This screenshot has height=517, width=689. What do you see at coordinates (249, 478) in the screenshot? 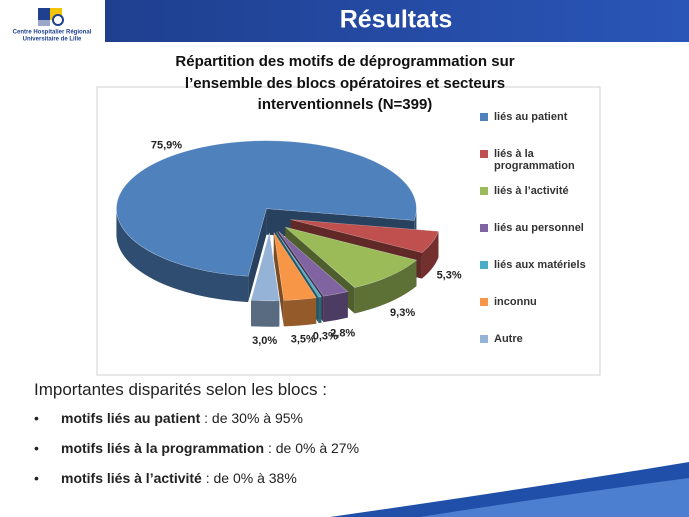
I see `bullet-rest: : de 0% à 38%` at bounding box center [249, 478].